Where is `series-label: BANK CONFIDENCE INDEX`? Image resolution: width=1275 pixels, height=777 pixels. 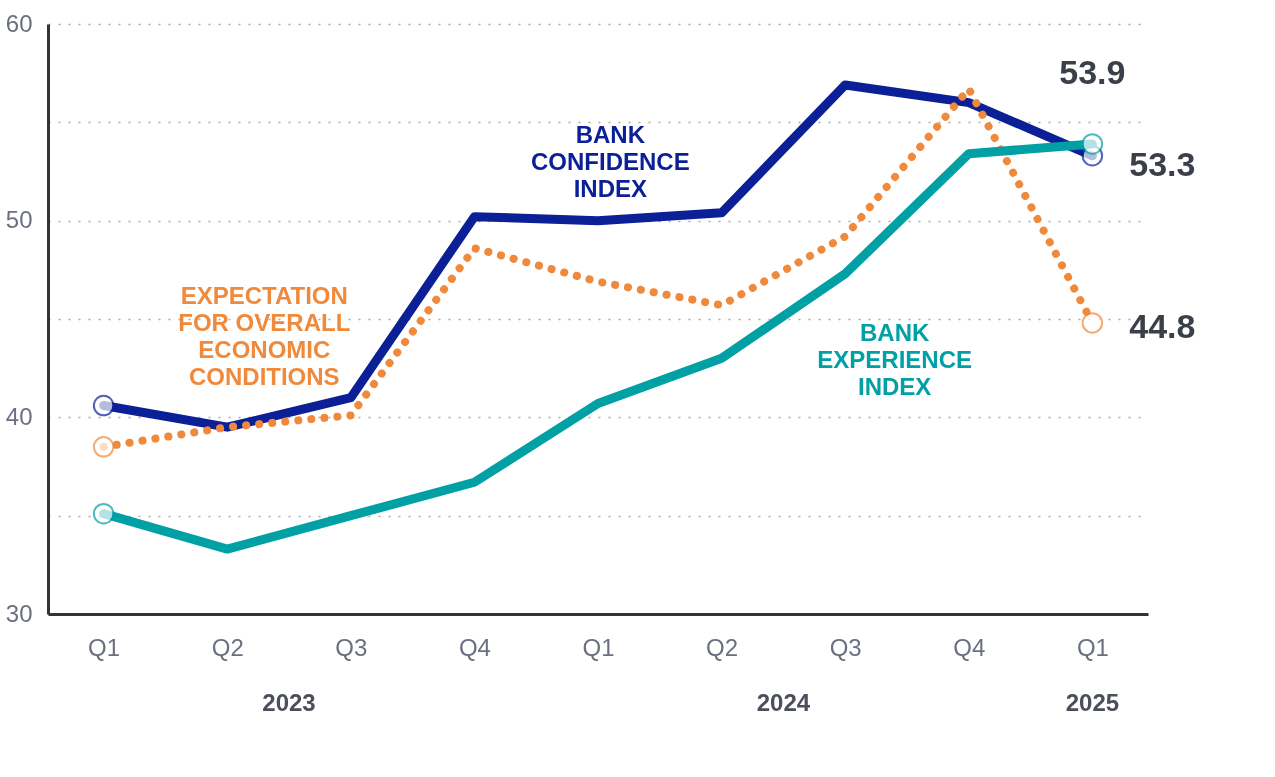
series-label: BANK CONFIDENCE INDEX is located at coordinates (610, 161).